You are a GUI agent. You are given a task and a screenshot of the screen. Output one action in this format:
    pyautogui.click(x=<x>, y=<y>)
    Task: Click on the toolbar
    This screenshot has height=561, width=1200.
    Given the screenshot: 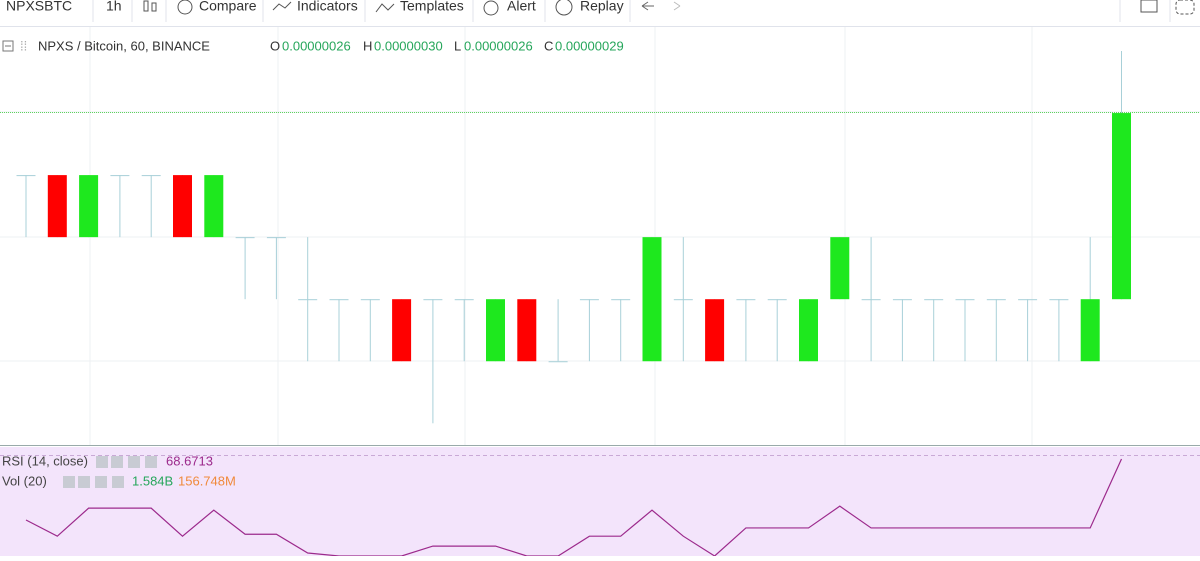 What is the action you would take?
    pyautogui.click(x=600, y=13)
    